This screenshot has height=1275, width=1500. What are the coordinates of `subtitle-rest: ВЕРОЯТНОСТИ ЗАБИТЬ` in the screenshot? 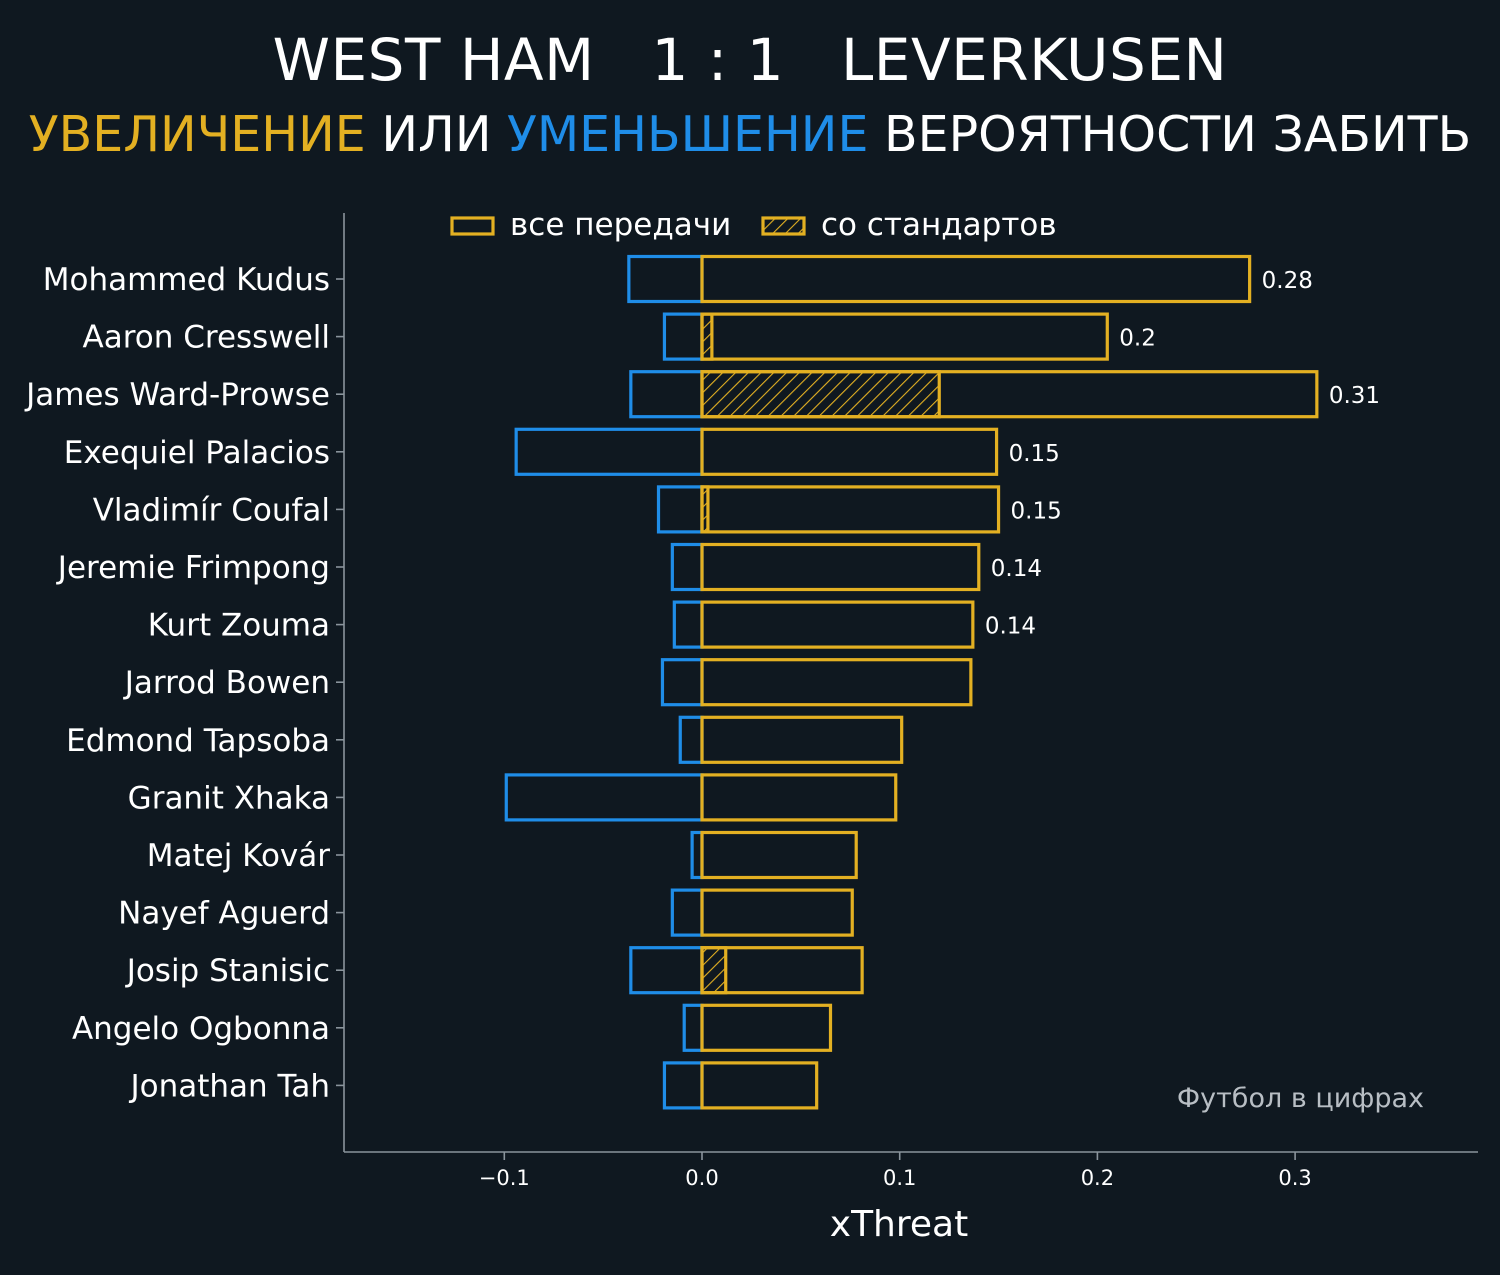 It's located at (1178, 134).